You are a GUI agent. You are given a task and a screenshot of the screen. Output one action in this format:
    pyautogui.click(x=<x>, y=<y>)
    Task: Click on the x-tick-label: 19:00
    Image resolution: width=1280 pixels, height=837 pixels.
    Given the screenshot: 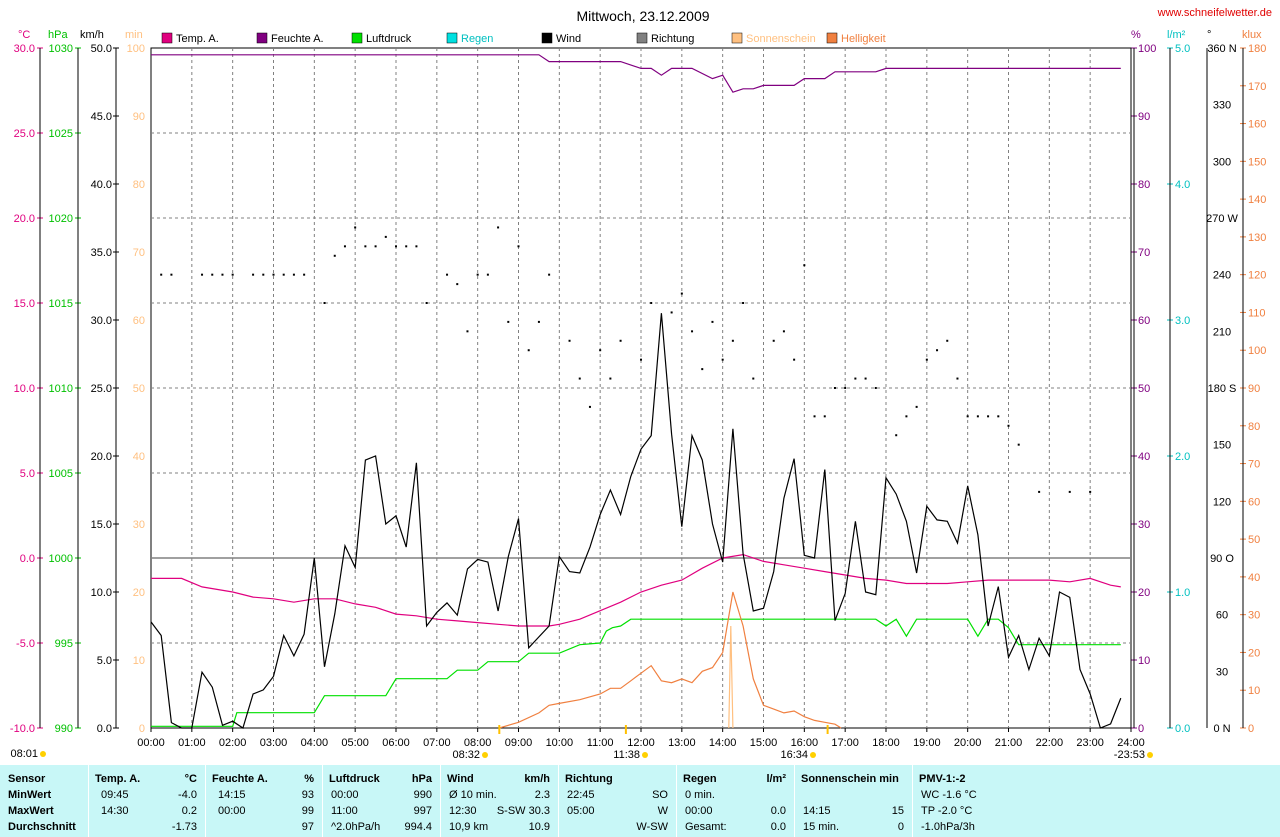 What is the action you would take?
    pyautogui.click(x=927, y=743)
    